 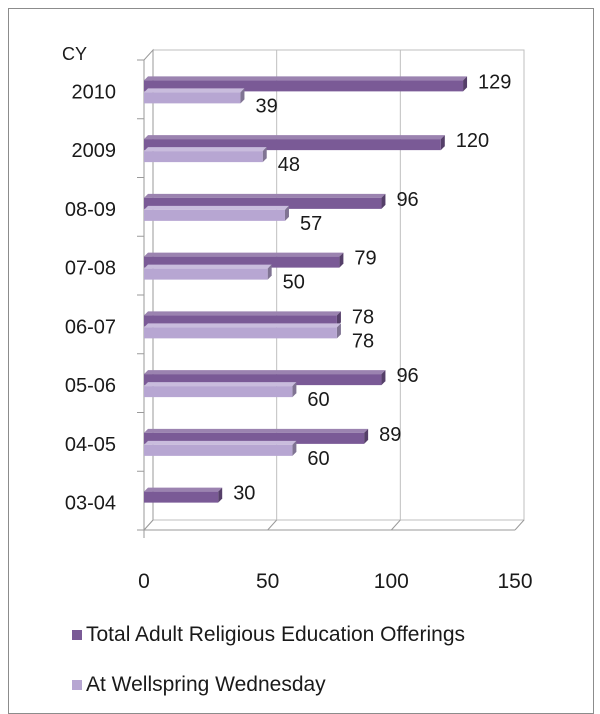 What do you see at coordinates (90, 327) in the screenshot?
I see `y-tick-label-06-07: 06-07` at bounding box center [90, 327].